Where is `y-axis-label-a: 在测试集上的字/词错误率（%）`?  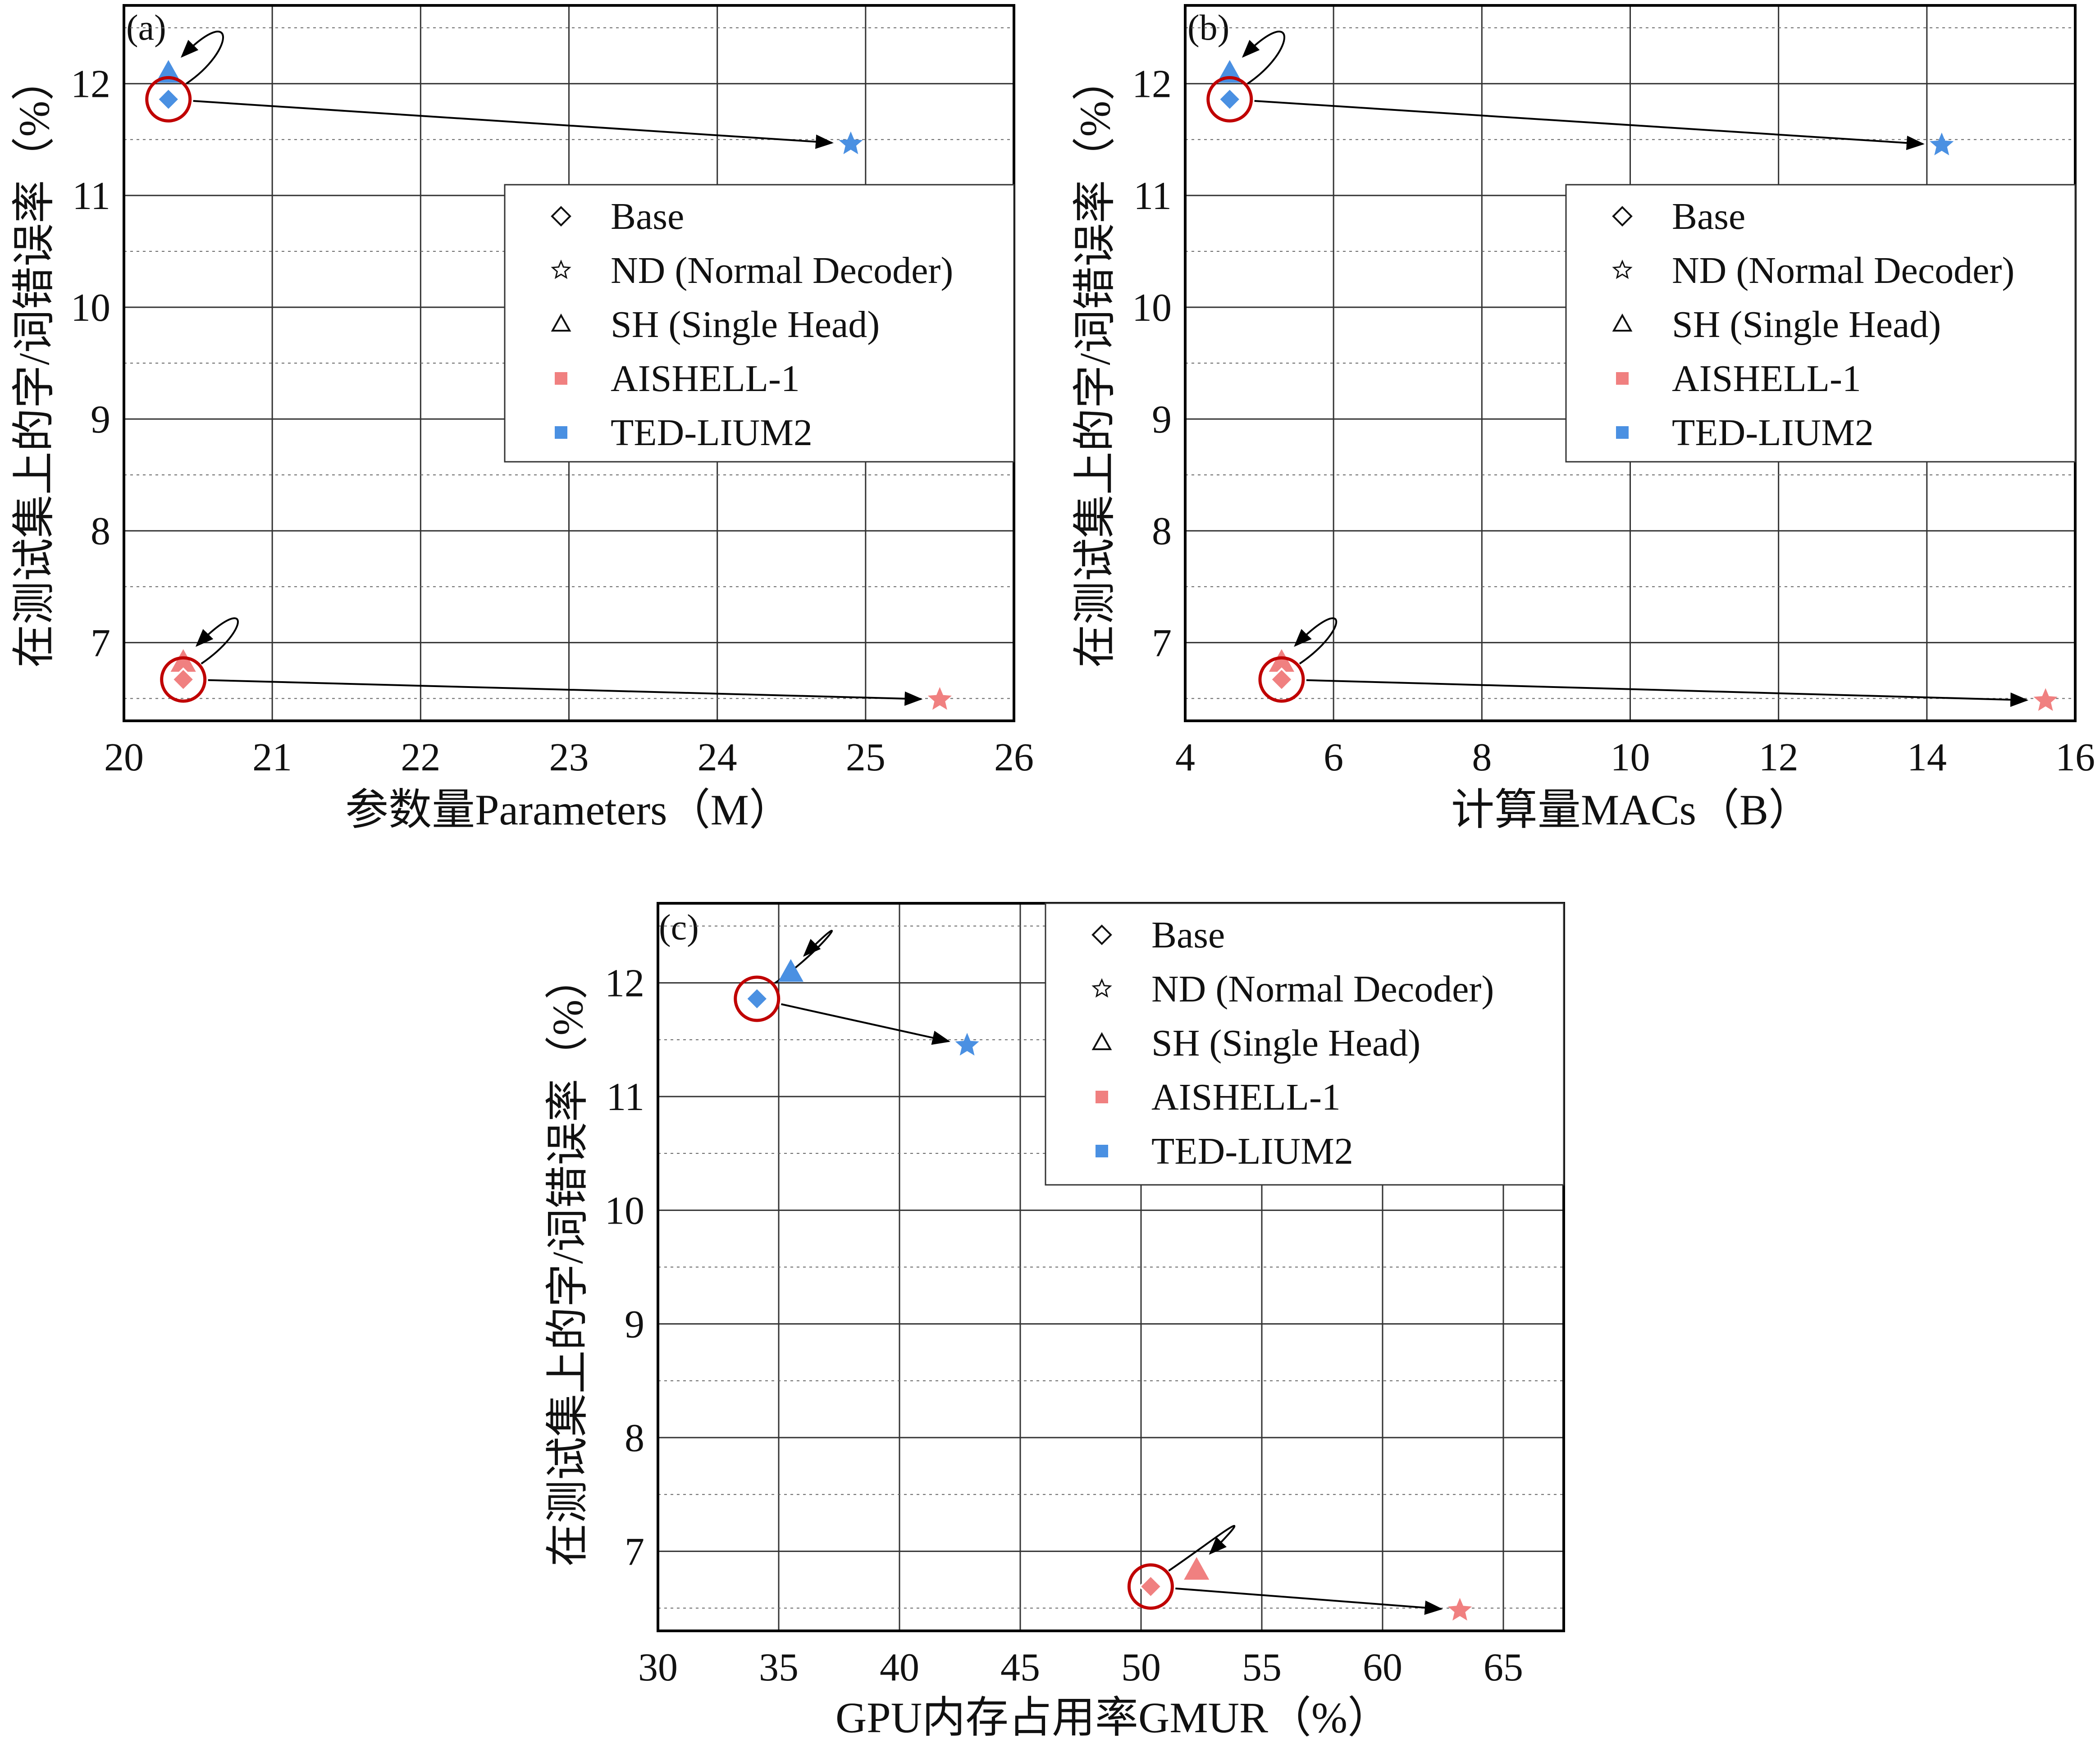
y-axis-label-a: 在测试集上的字/词错误率（%） is located at coordinates (34, 363).